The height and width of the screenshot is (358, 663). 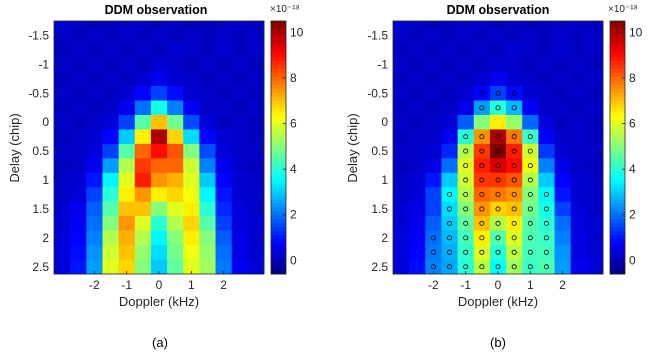 I want to click on panel-b-title: DDM observation, so click(x=498, y=10).